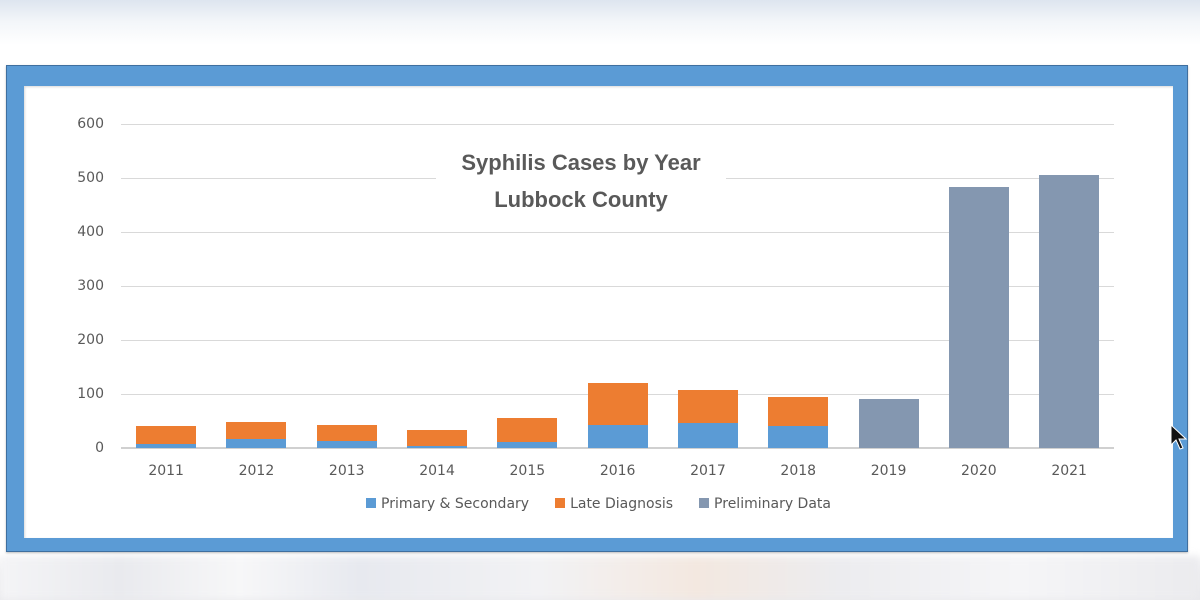 This screenshot has width=1200, height=600. Describe the element at coordinates (166, 312) in the screenshot. I see `bar-2011` at that location.